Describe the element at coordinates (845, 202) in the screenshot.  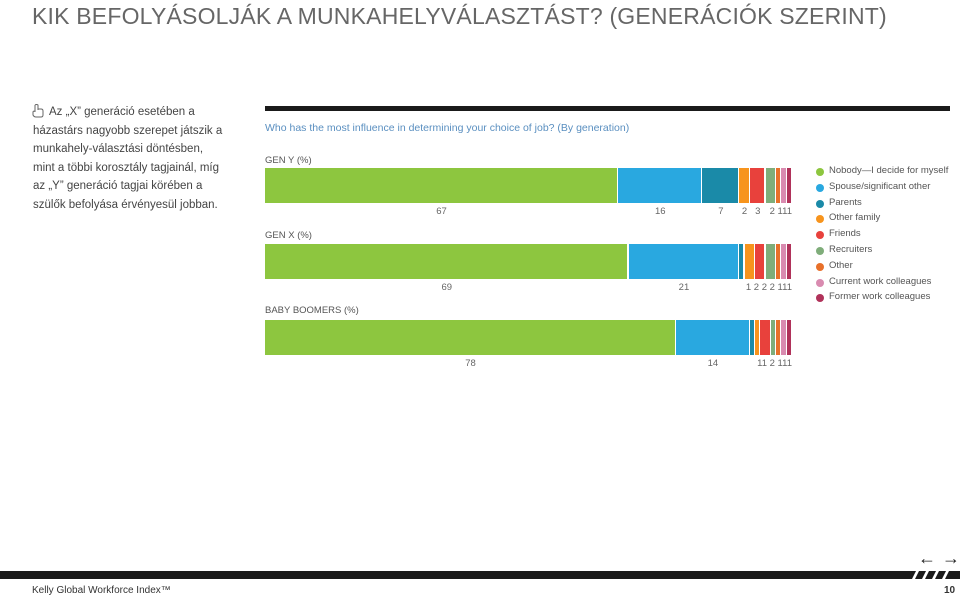
I see `legend-label: Parents` at that location.